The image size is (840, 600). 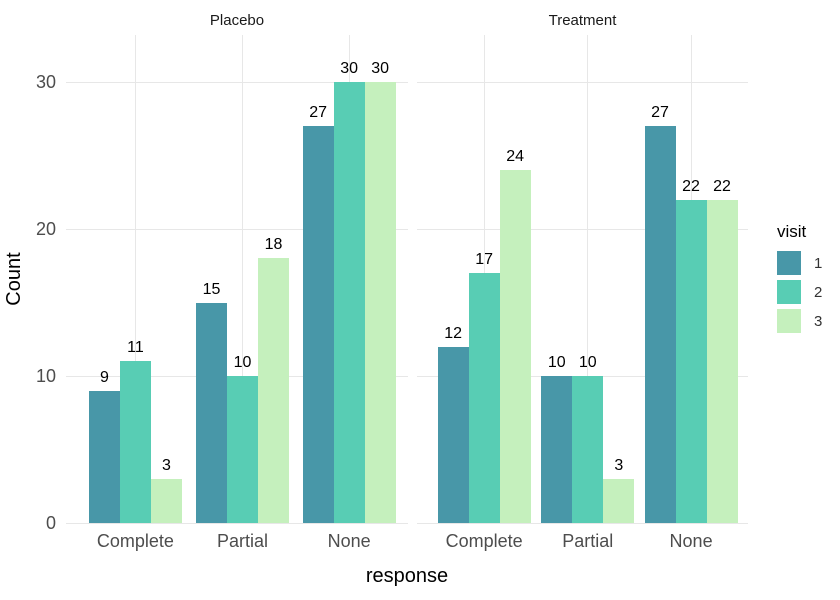 What do you see at coordinates (242, 362) in the screenshot?
I see `bar-value-placebo-partial-visit2: 10` at bounding box center [242, 362].